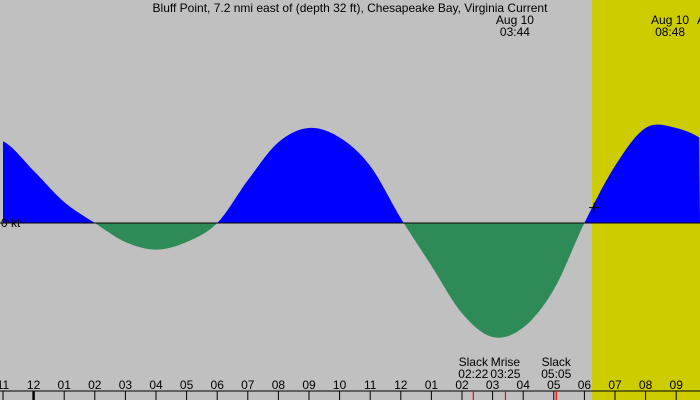 The height and width of the screenshot is (400, 700). What do you see at coordinates (594, 207) in the screenshot?
I see `crosshair-marker` at bounding box center [594, 207].